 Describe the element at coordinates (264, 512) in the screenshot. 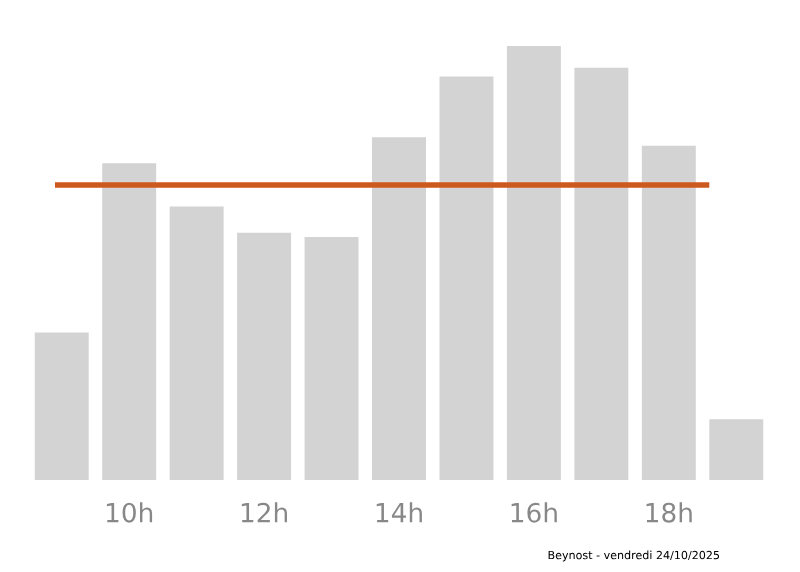

I see `x-tick-label: 12h` at that location.